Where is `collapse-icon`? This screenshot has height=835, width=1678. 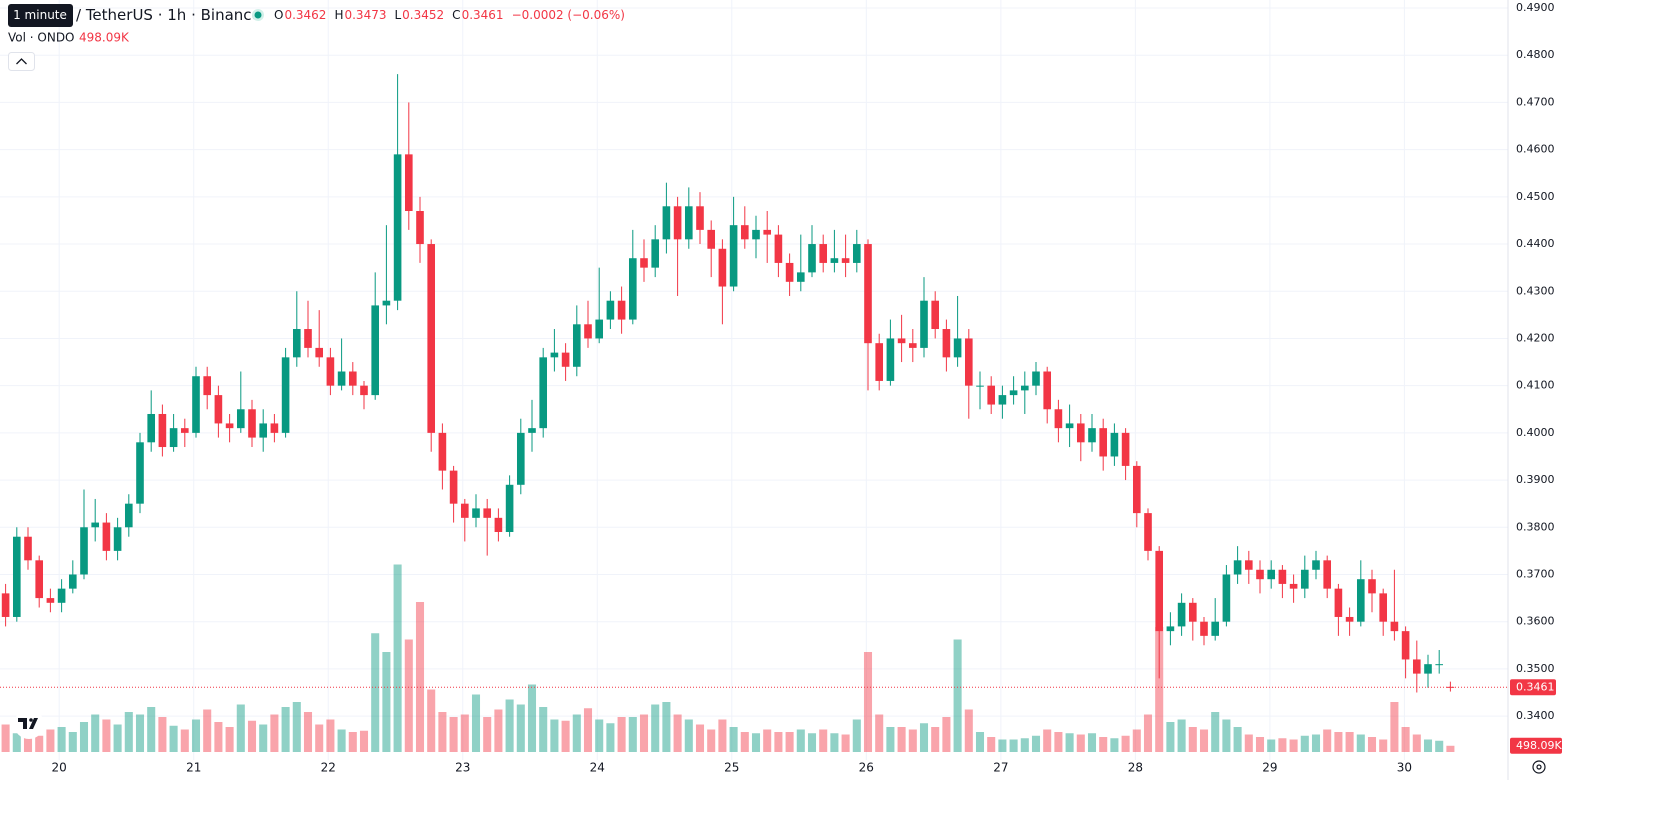 collapse-icon is located at coordinates (21, 61).